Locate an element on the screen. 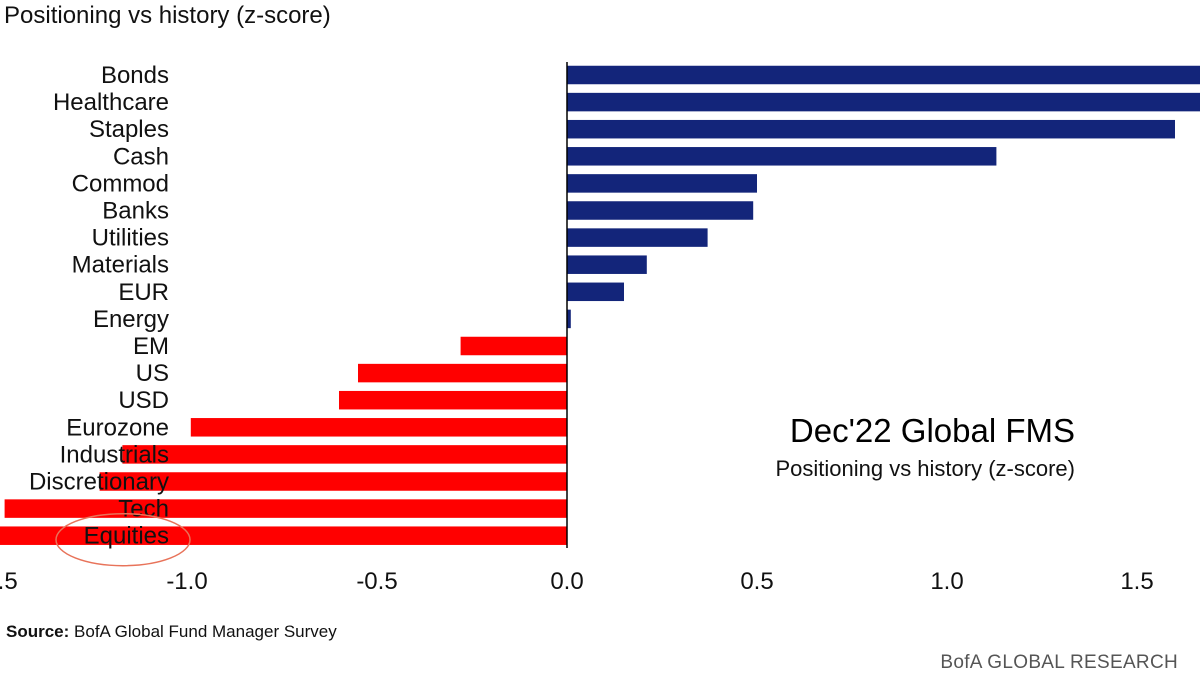 The height and width of the screenshot is (684, 1200). category-label-em: EM is located at coordinates (151, 346).